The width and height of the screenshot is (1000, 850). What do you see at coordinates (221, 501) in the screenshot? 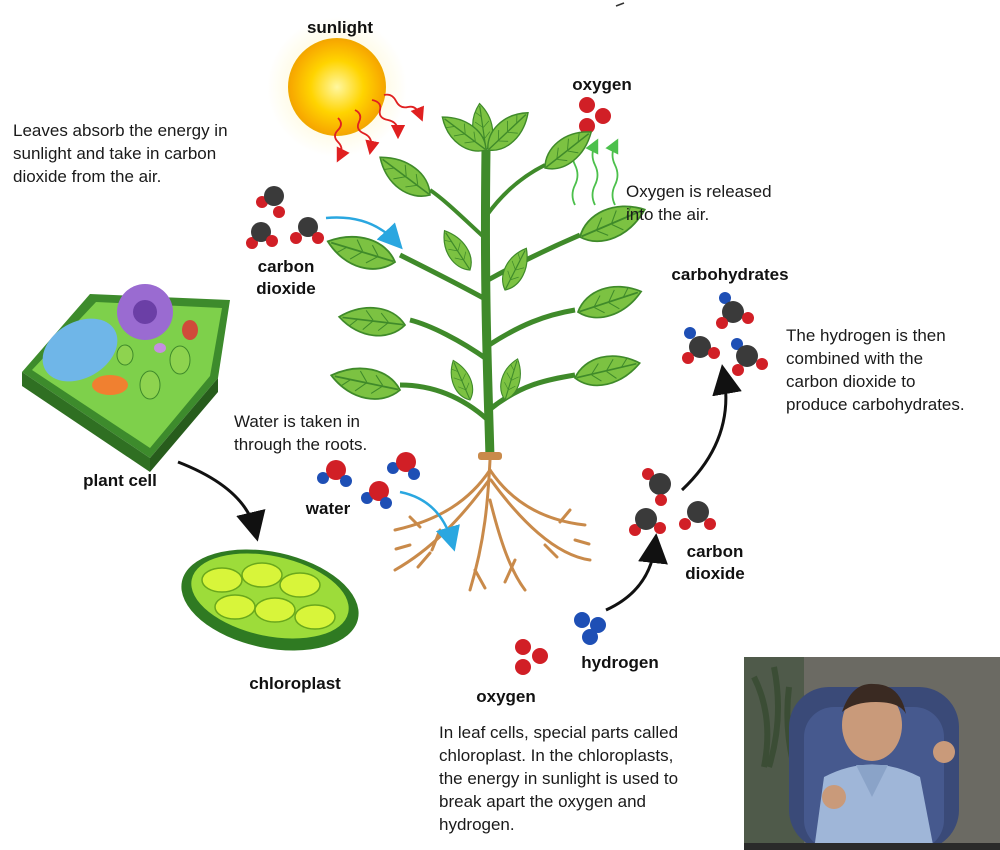
I see `cell-to-chloroplast-arrow` at bounding box center [221, 501].